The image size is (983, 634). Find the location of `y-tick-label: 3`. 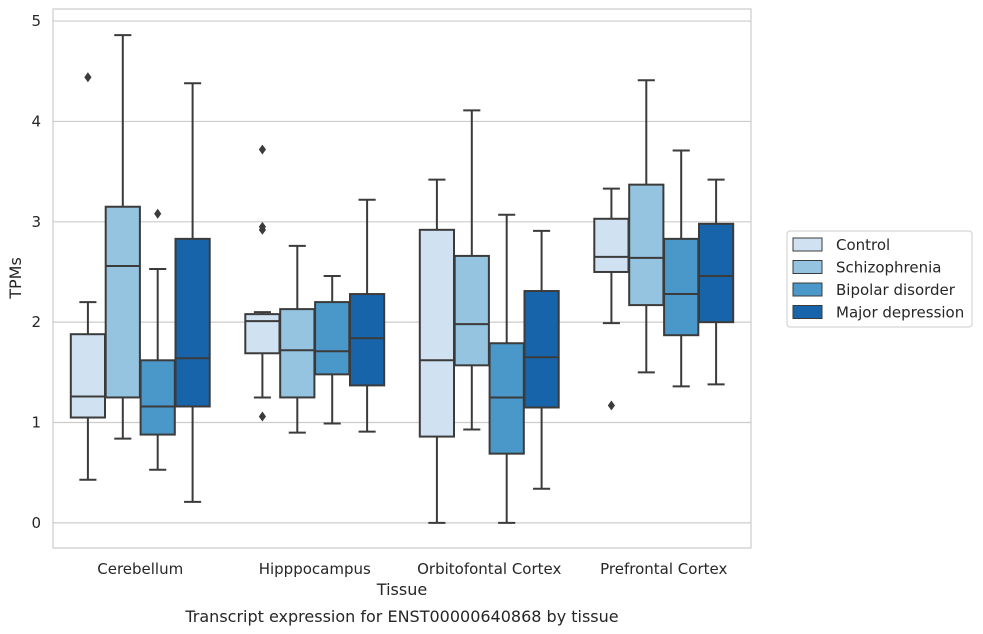

y-tick-label: 3 is located at coordinates (36, 222).